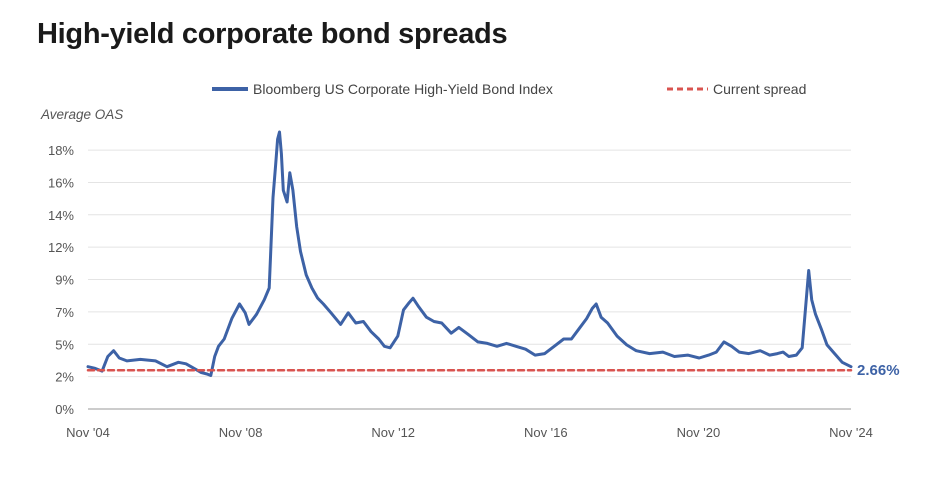 Image resolution: width=939 pixels, height=494 pixels. What do you see at coordinates (61, 182) in the screenshot?
I see `y-tick-label: 16%` at bounding box center [61, 182].